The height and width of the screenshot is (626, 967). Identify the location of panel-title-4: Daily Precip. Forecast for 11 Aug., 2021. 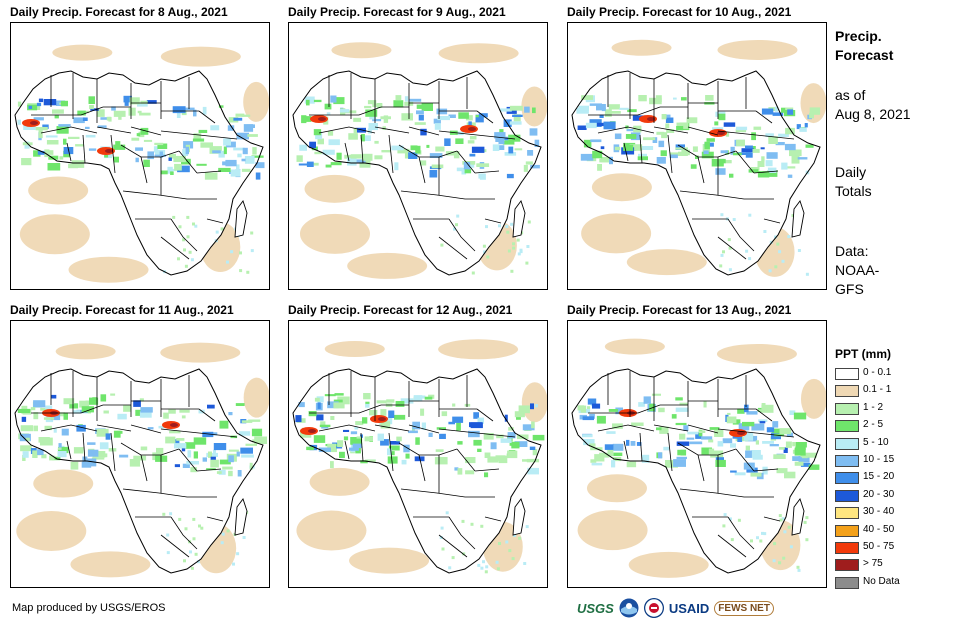
(122, 310).